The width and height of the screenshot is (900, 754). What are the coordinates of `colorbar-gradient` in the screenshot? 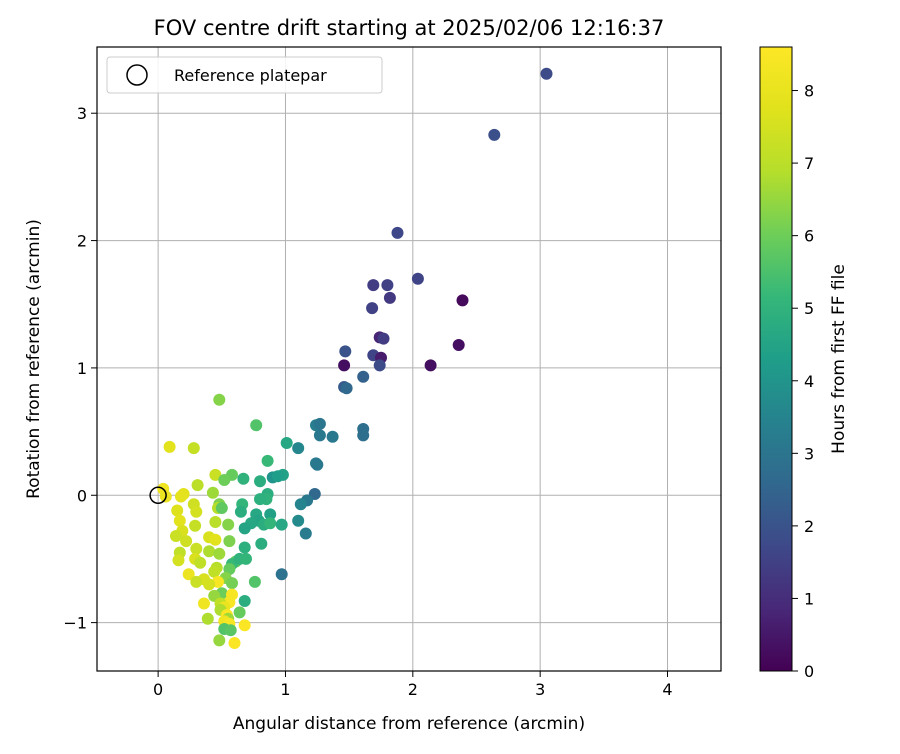 It's located at (776, 359).